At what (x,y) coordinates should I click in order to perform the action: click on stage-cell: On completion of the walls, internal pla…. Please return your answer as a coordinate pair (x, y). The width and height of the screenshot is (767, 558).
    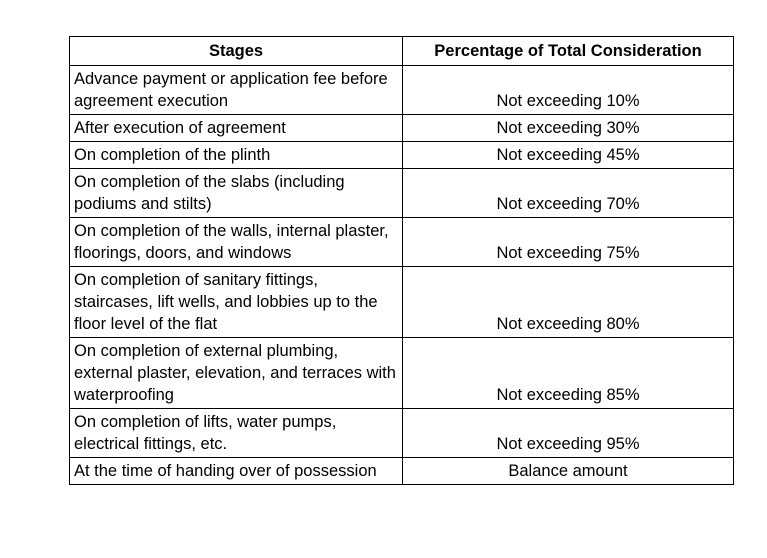
    Looking at the image, I should click on (236, 242).